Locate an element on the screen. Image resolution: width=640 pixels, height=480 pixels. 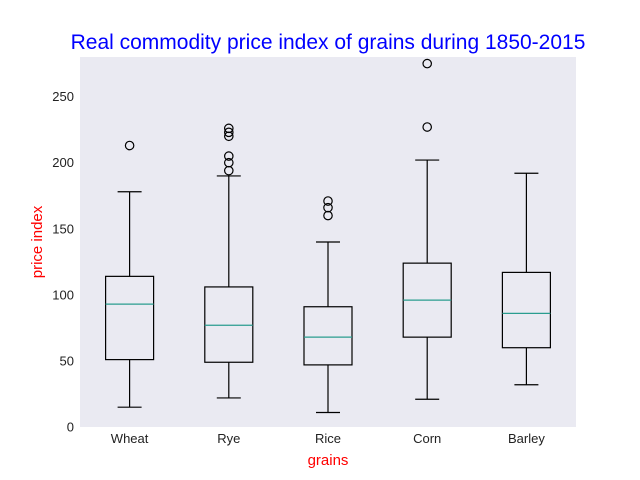
box-barley is located at coordinates (526, 279).